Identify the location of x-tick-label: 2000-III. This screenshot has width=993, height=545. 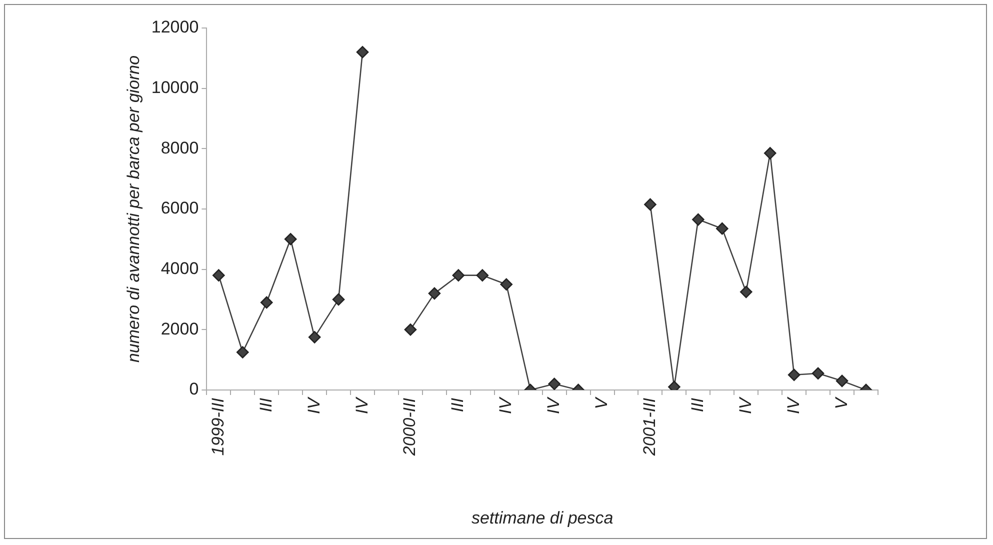
(410, 427).